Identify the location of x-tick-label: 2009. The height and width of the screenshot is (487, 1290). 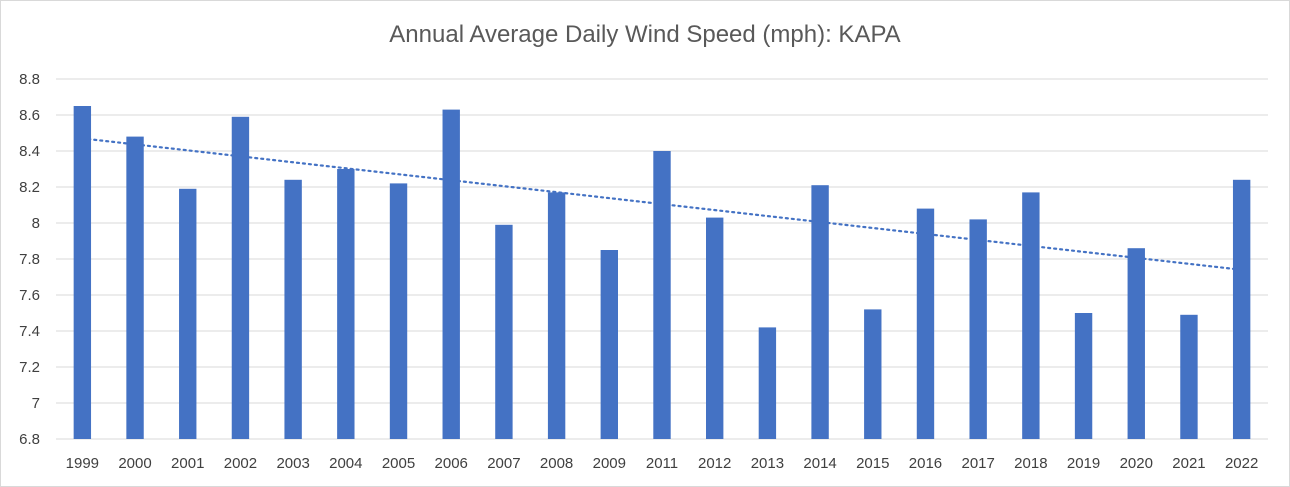
(609, 463).